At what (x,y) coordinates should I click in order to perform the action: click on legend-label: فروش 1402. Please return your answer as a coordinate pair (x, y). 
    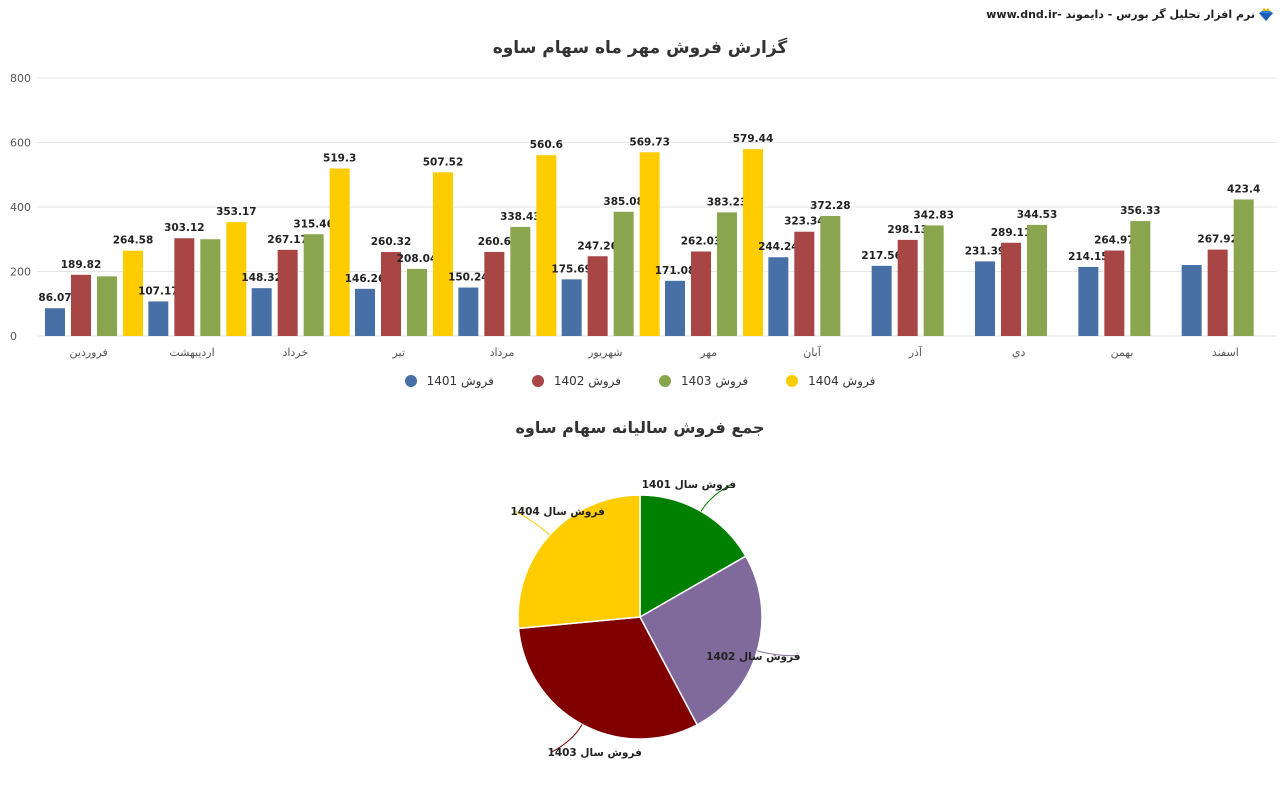
    Looking at the image, I should click on (587, 381).